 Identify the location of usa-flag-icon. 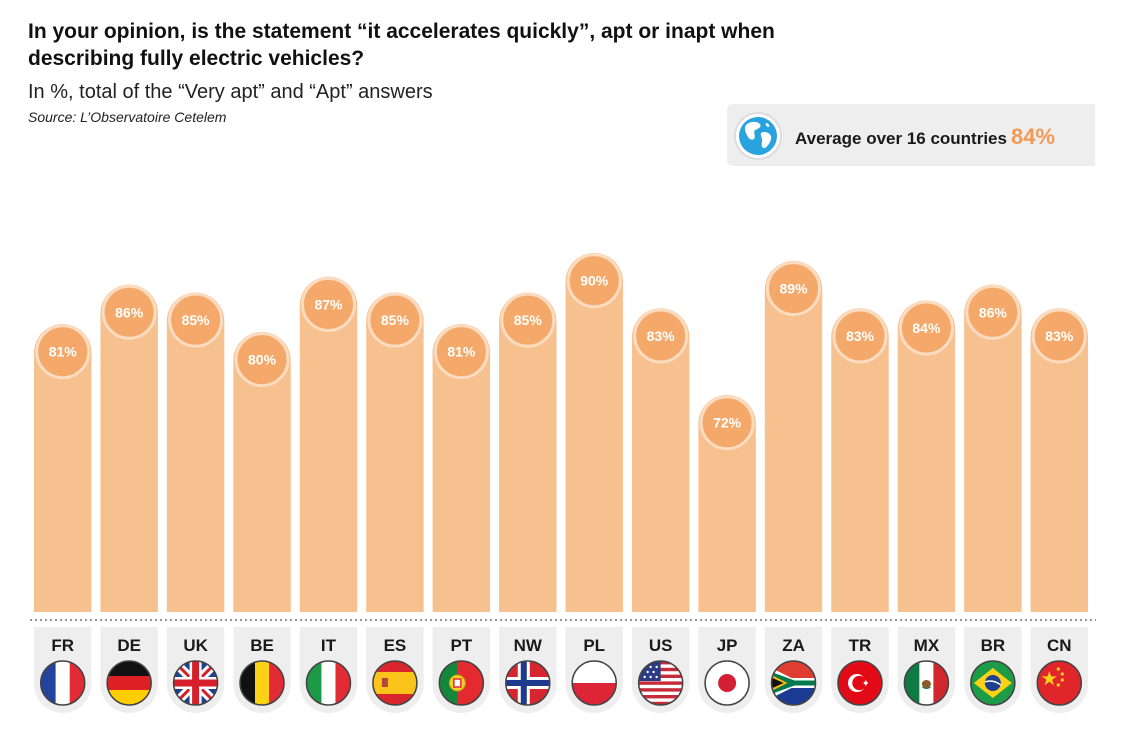
(660, 683).